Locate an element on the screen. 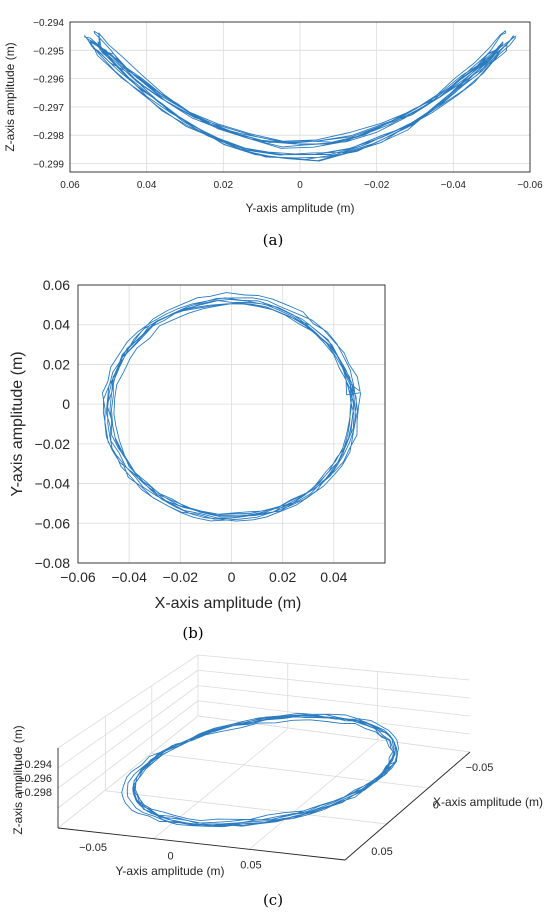 The image size is (550, 915). panel-a-x-tick-label: −0.06 is located at coordinates (530, 185).